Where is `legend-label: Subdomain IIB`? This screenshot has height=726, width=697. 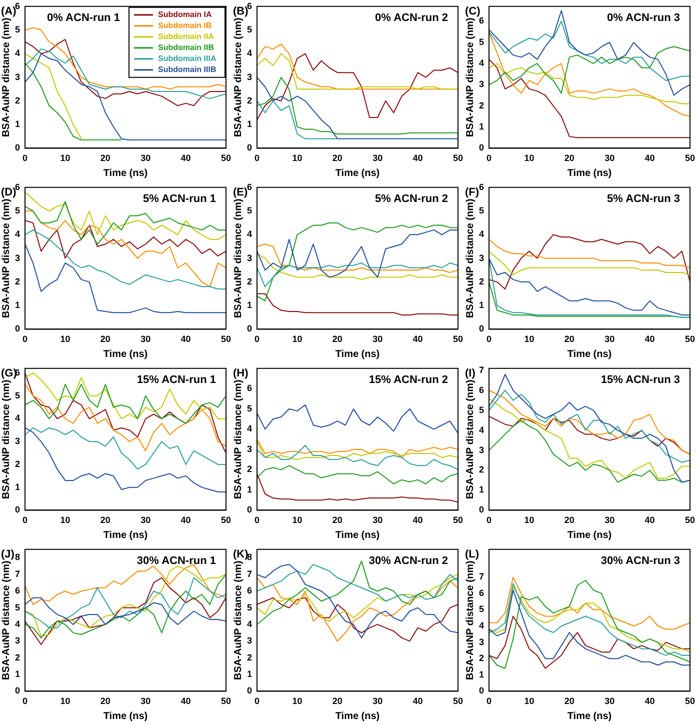
legend-label: Subdomain IIB is located at coordinates (186, 47).